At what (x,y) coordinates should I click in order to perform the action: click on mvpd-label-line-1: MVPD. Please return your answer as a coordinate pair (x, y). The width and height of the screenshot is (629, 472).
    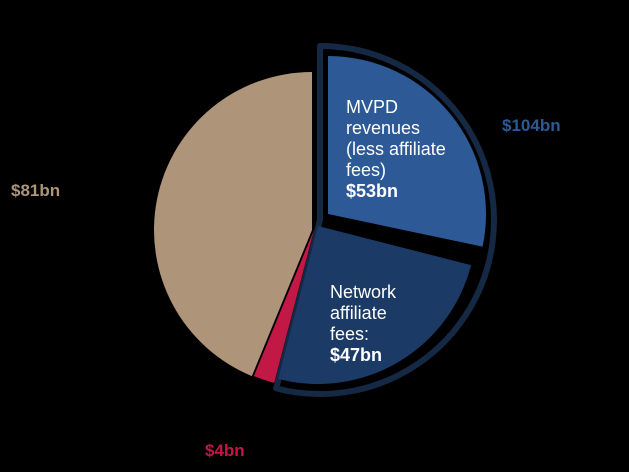
    Looking at the image, I should click on (372, 107).